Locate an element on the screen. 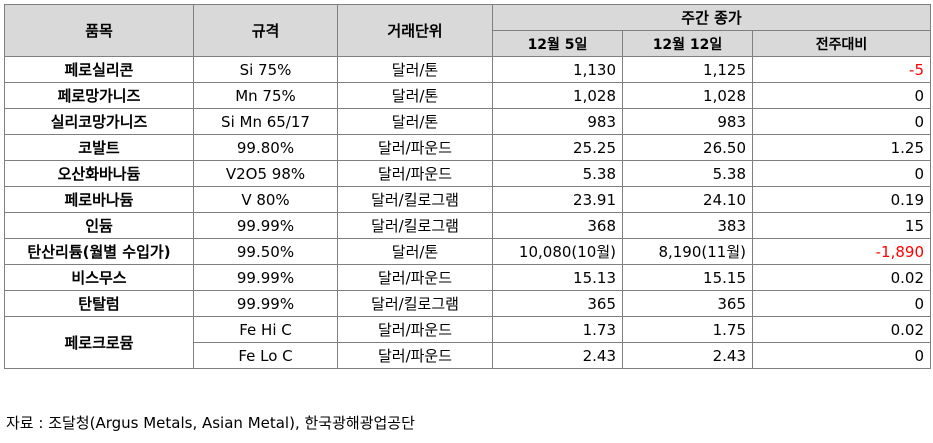  table-row: 오산화바나듐 V2O5 98% 달러/파운드 5.38 5.38 0 is located at coordinates (467, 173).